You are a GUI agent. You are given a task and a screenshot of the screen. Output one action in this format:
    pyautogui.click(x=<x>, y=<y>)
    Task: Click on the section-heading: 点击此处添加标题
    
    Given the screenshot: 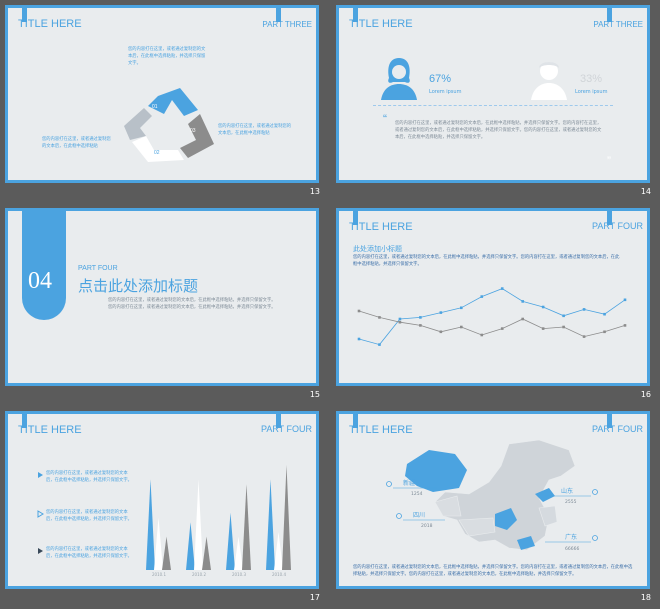 What is the action you would take?
    pyautogui.click(x=138, y=286)
    